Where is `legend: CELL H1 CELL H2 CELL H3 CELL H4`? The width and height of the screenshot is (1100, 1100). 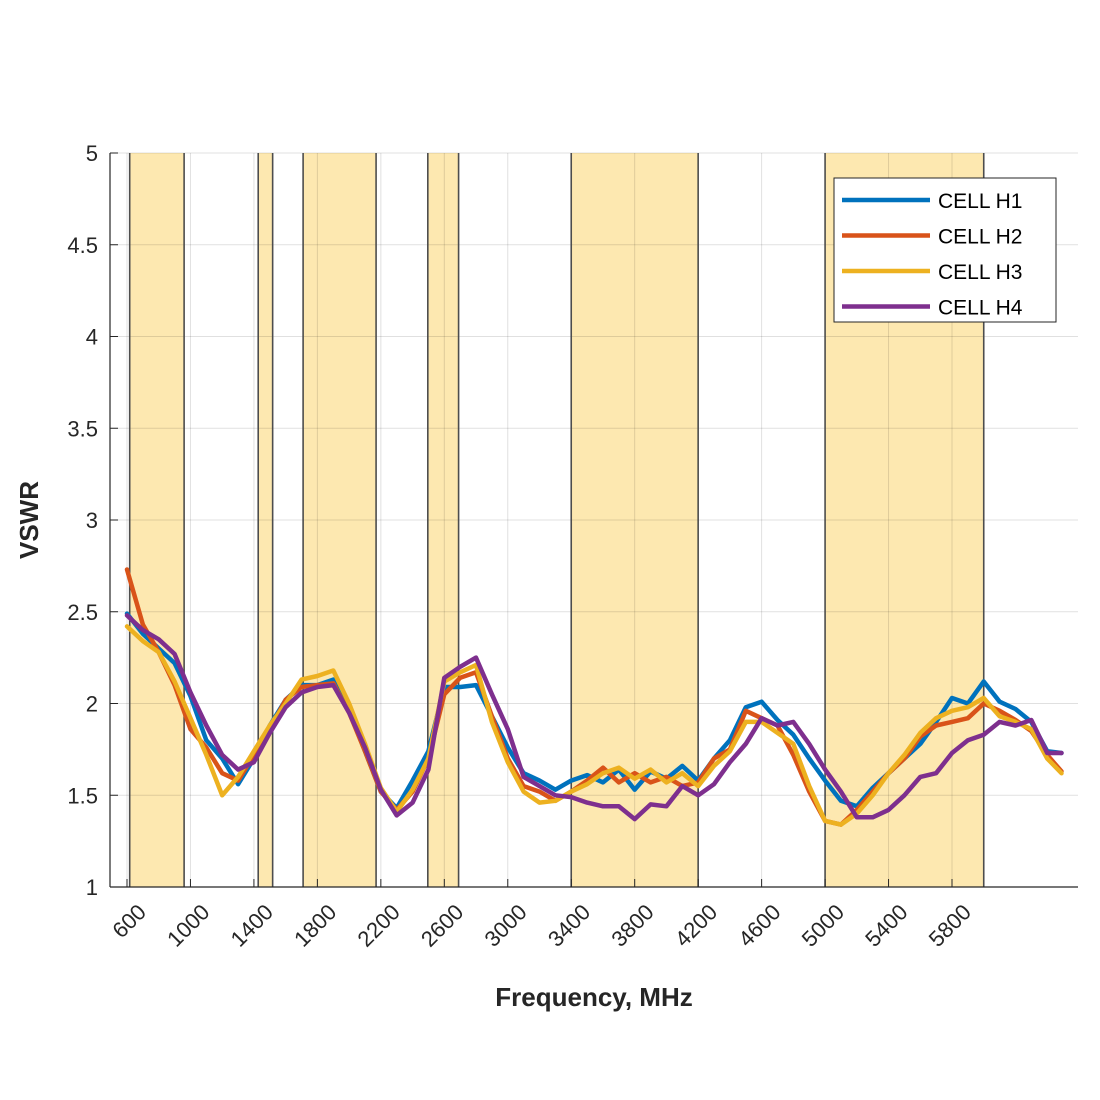 legend: CELL H1 CELL H2 CELL H3 CELL H4 is located at coordinates (945, 250).